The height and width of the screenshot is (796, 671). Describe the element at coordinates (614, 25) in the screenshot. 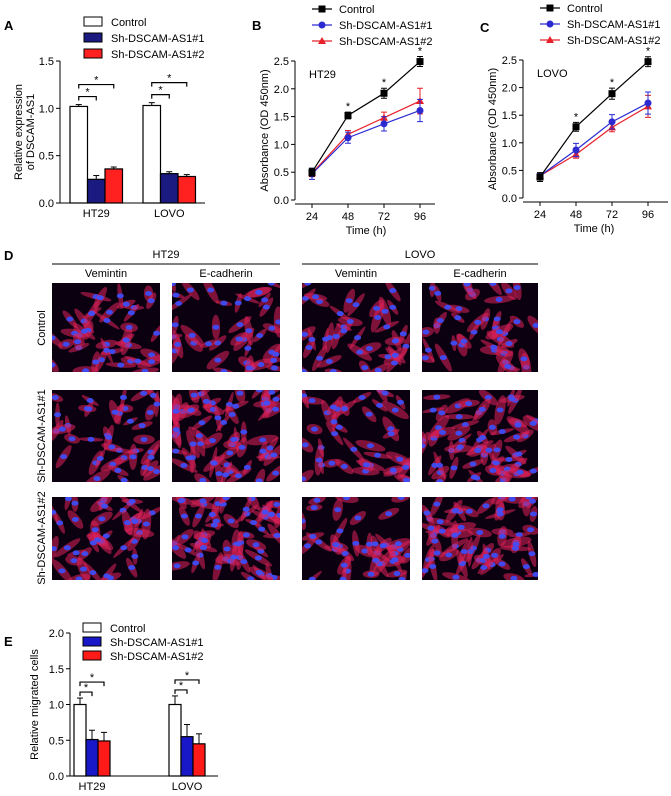

I see `legend-label: Sh-DSCAM-AS1#1` at that location.